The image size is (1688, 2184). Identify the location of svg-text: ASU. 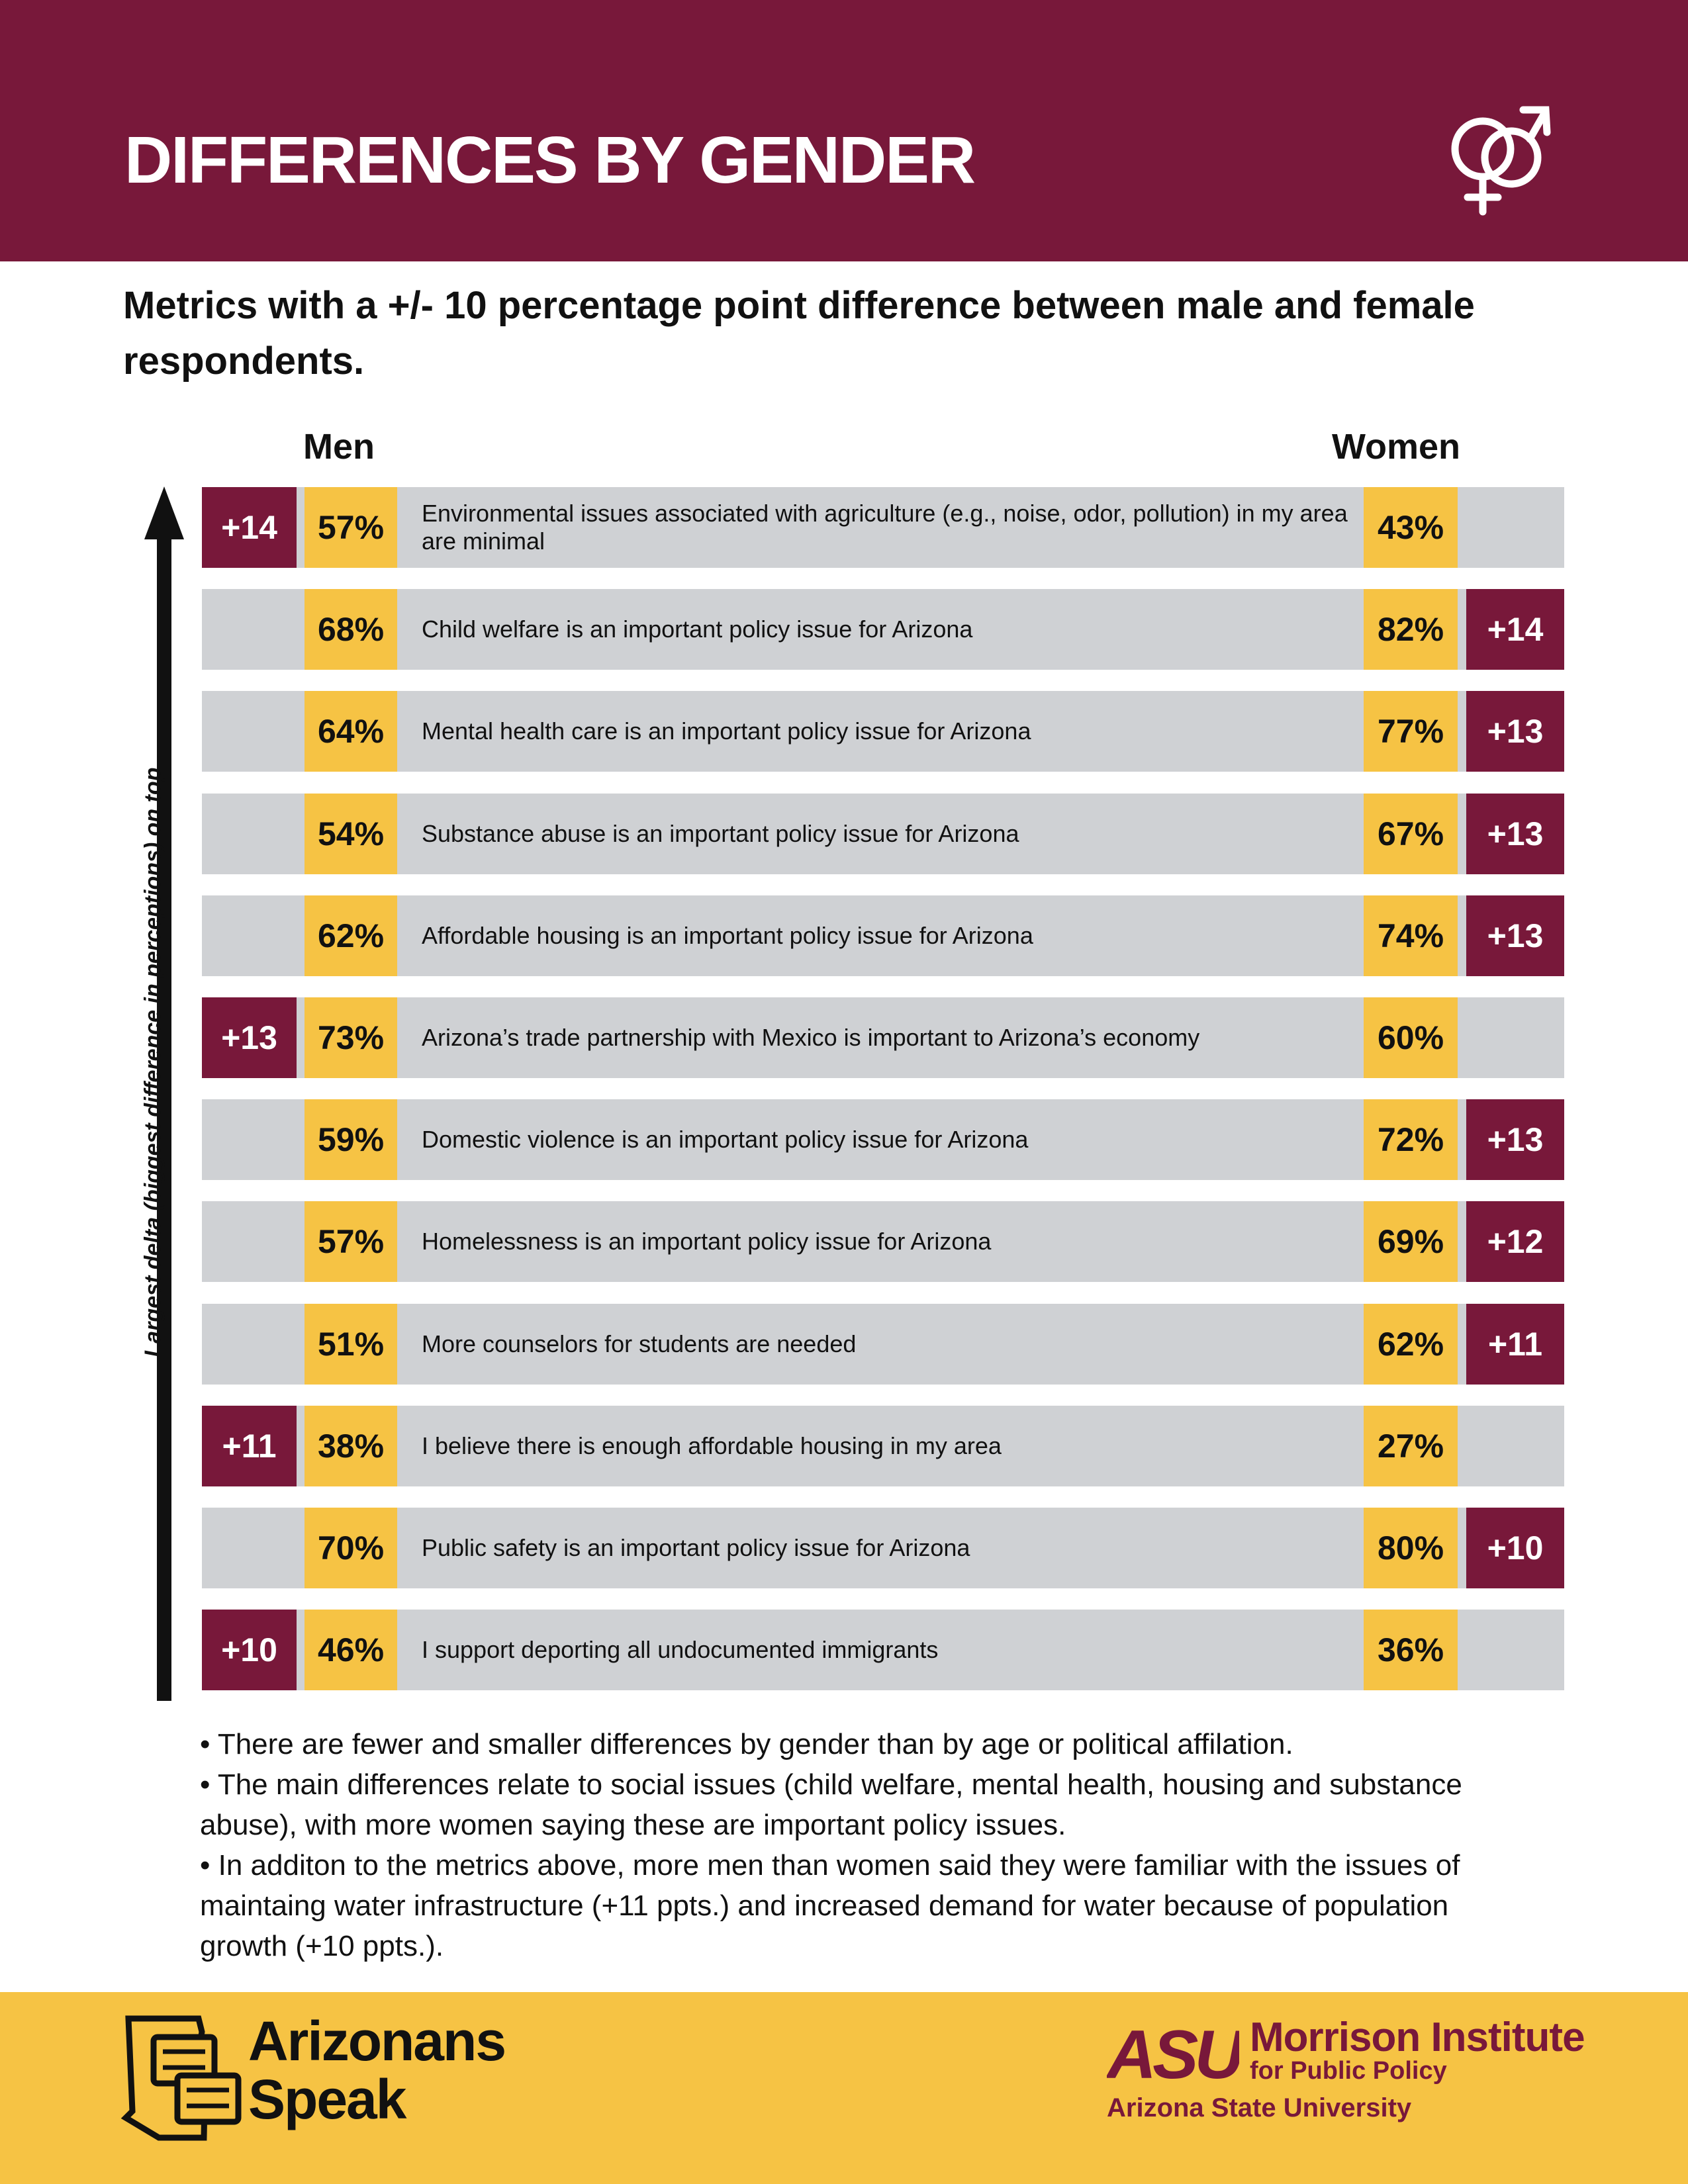
(1173, 2053).